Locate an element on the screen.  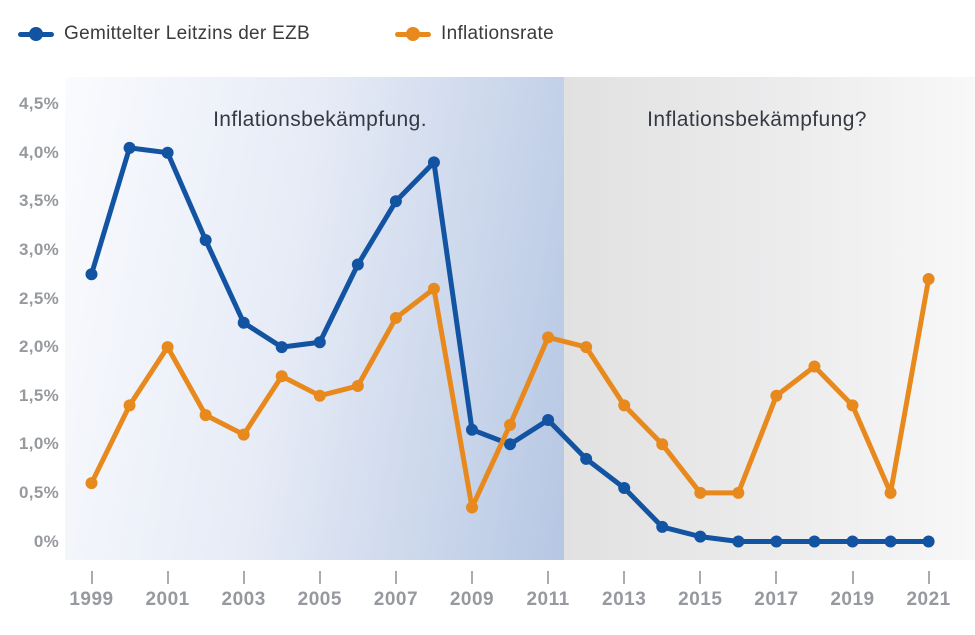
annotation-left: Inflationsbekämpfung. is located at coordinates (320, 119).